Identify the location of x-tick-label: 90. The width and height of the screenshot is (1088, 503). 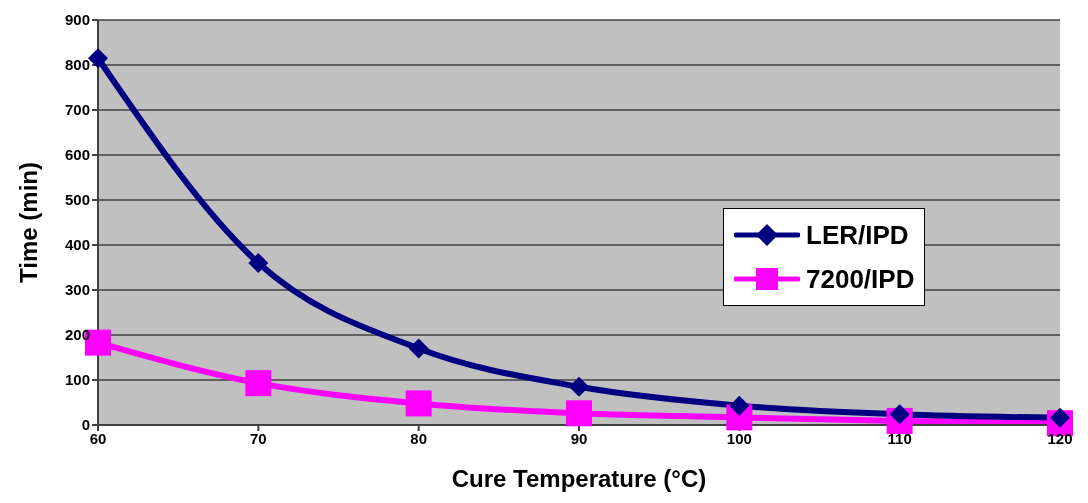
(579, 438).